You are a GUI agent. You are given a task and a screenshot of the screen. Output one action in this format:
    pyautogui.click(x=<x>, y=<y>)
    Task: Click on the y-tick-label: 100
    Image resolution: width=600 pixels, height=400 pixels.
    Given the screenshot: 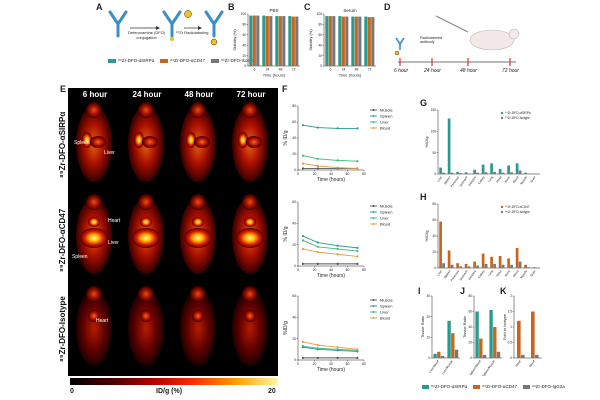 What is the action you would take?
    pyautogui.click(x=434, y=132)
    